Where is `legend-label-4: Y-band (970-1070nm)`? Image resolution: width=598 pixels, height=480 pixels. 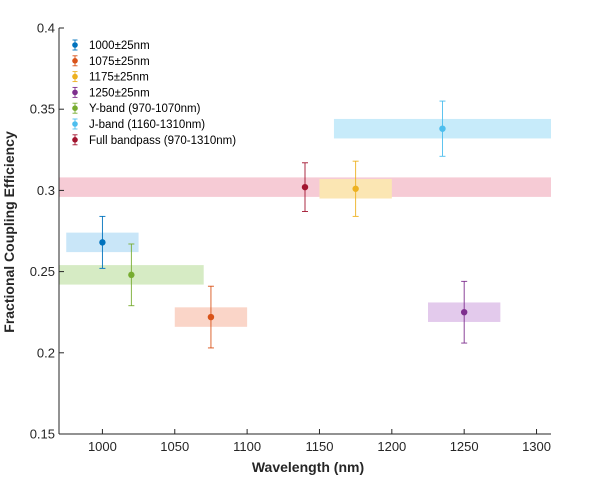 legend-label-4: Y-band (970-1070nm) is located at coordinates (145, 109).